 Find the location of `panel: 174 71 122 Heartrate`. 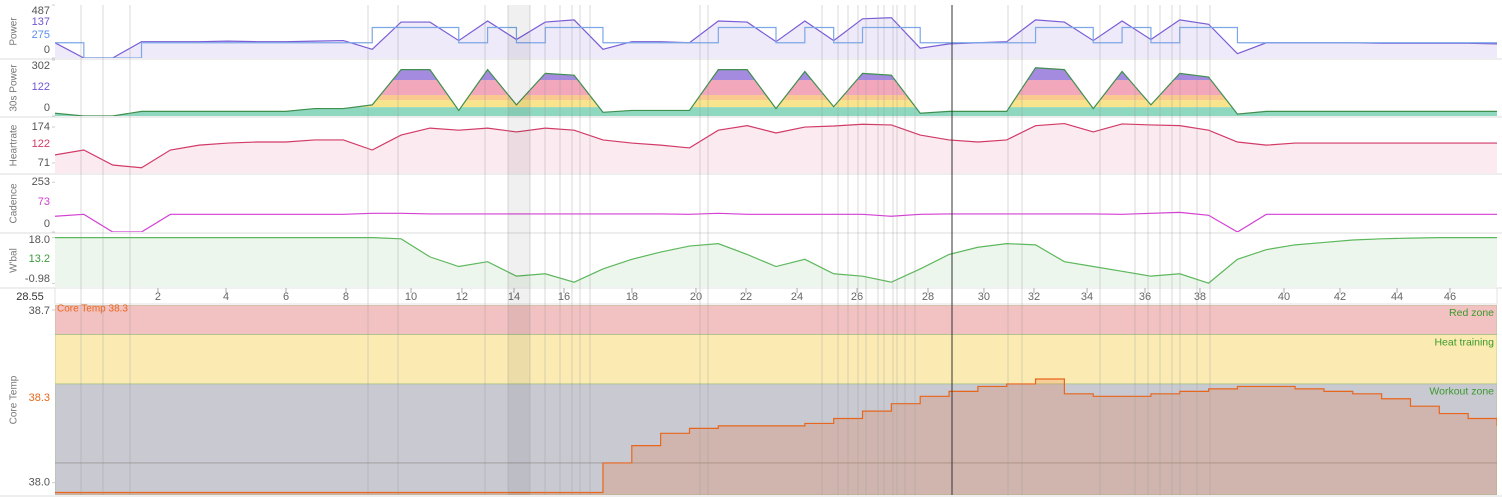

panel: 174 71 122 Heartrate is located at coordinates (751, 146).